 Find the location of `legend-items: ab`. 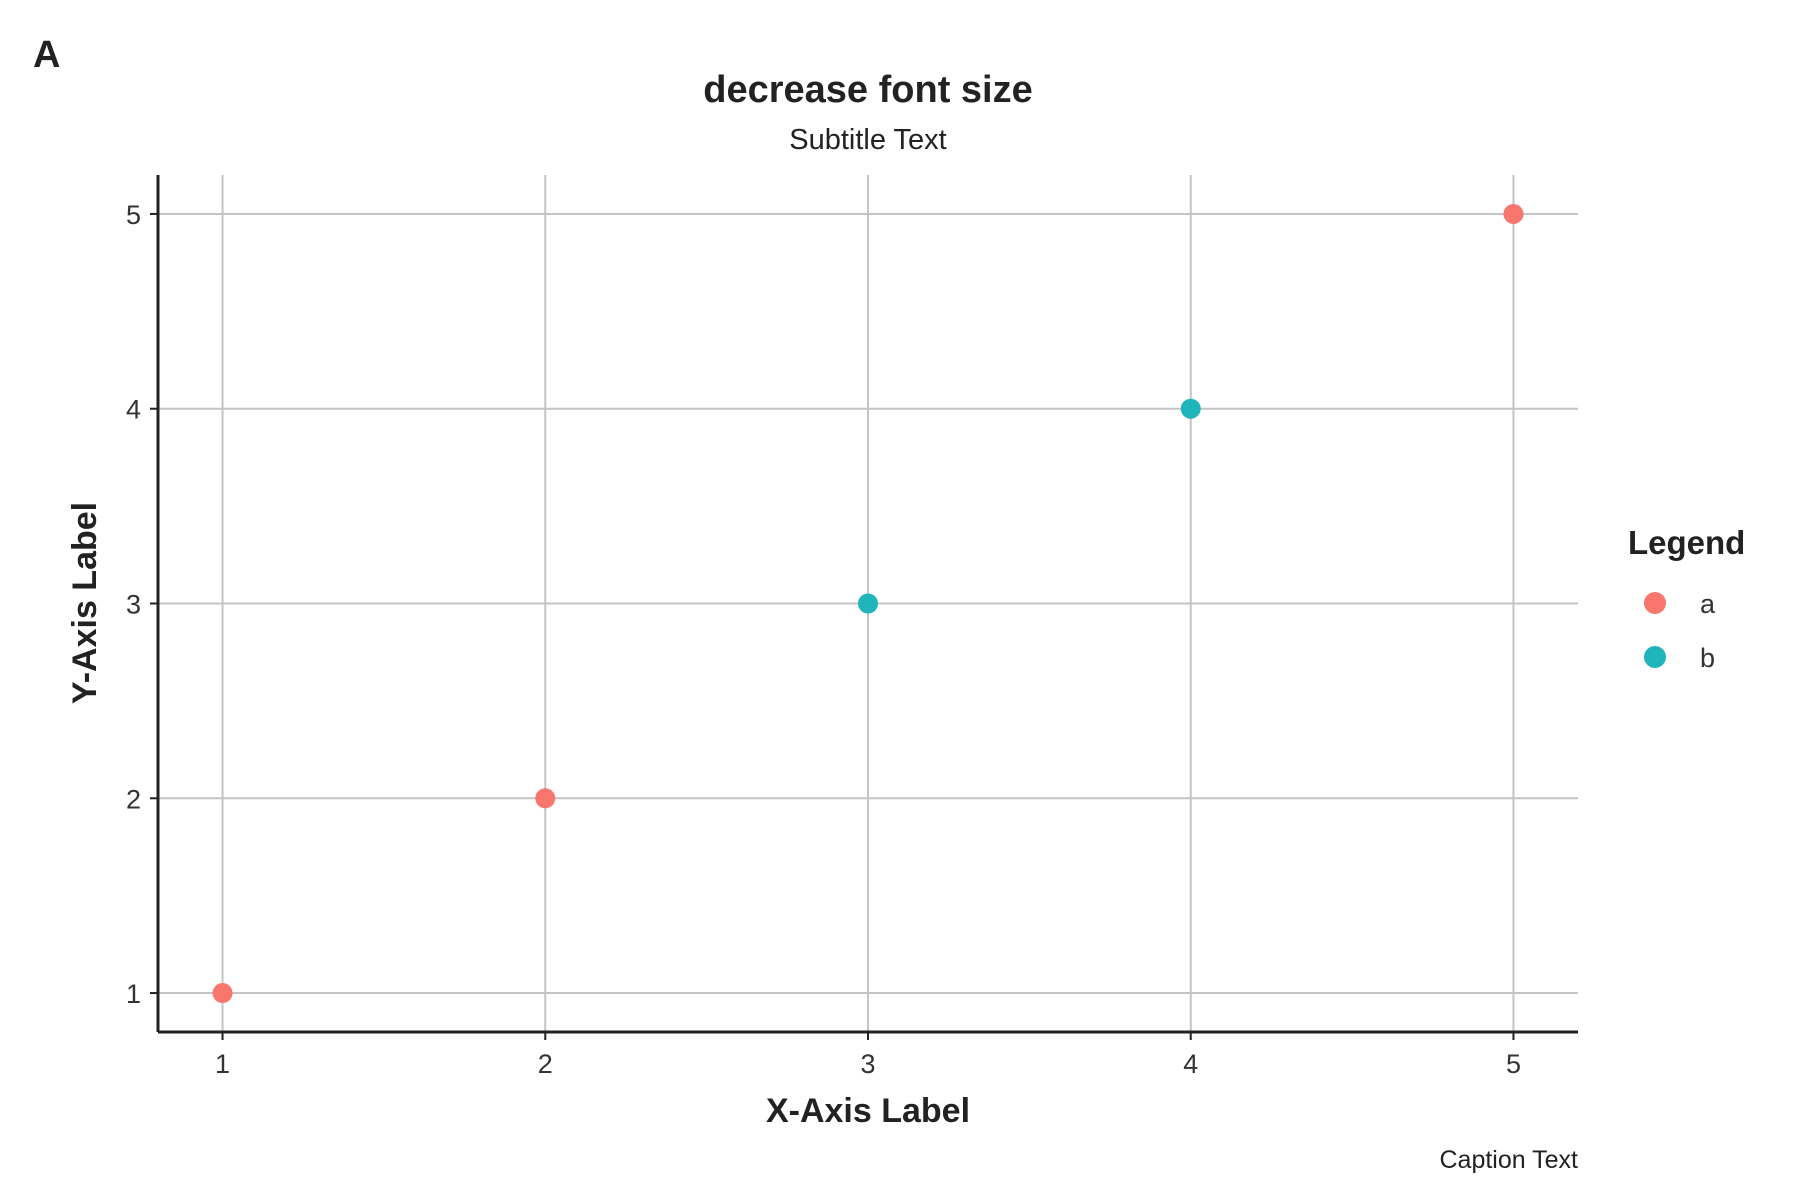

legend-items: ab is located at coordinates (1680, 631).